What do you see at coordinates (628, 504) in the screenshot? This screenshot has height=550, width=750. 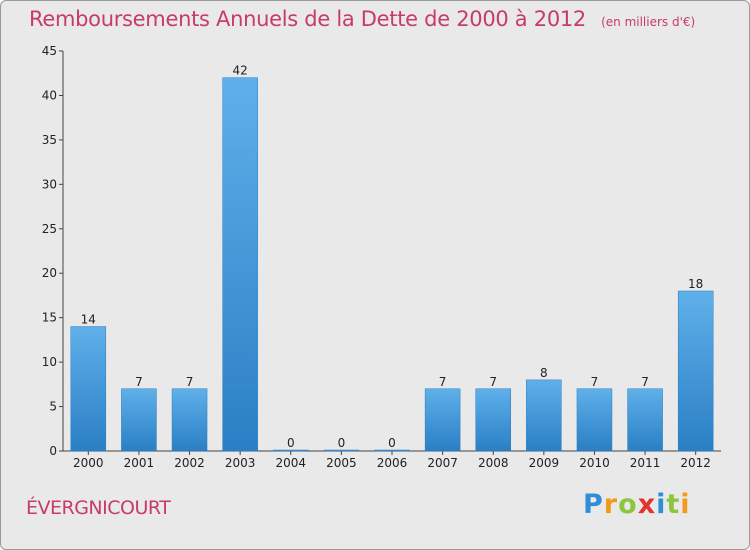 I see `logo-letter: o` at bounding box center [628, 504].